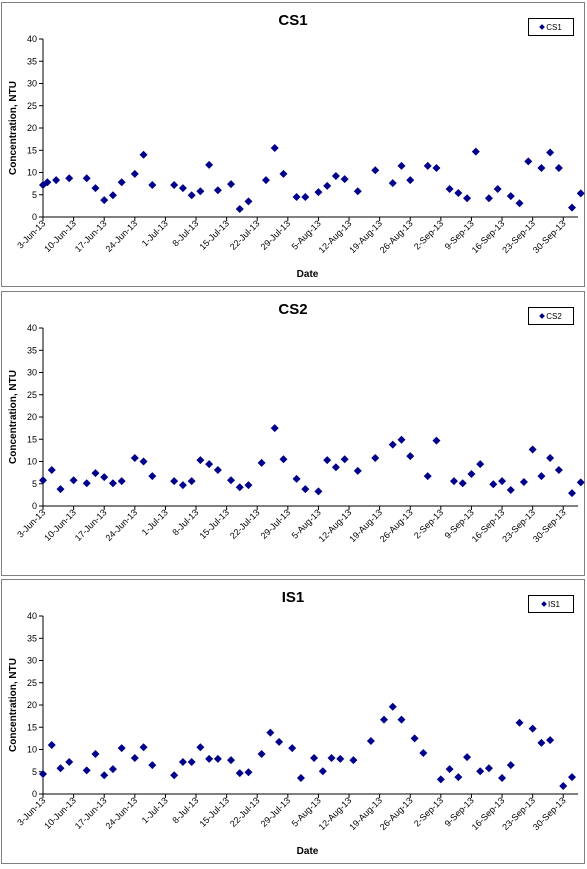  Describe the element at coordinates (13, 417) in the screenshot. I see `y-axis-label: Concentration, NTU` at that location.